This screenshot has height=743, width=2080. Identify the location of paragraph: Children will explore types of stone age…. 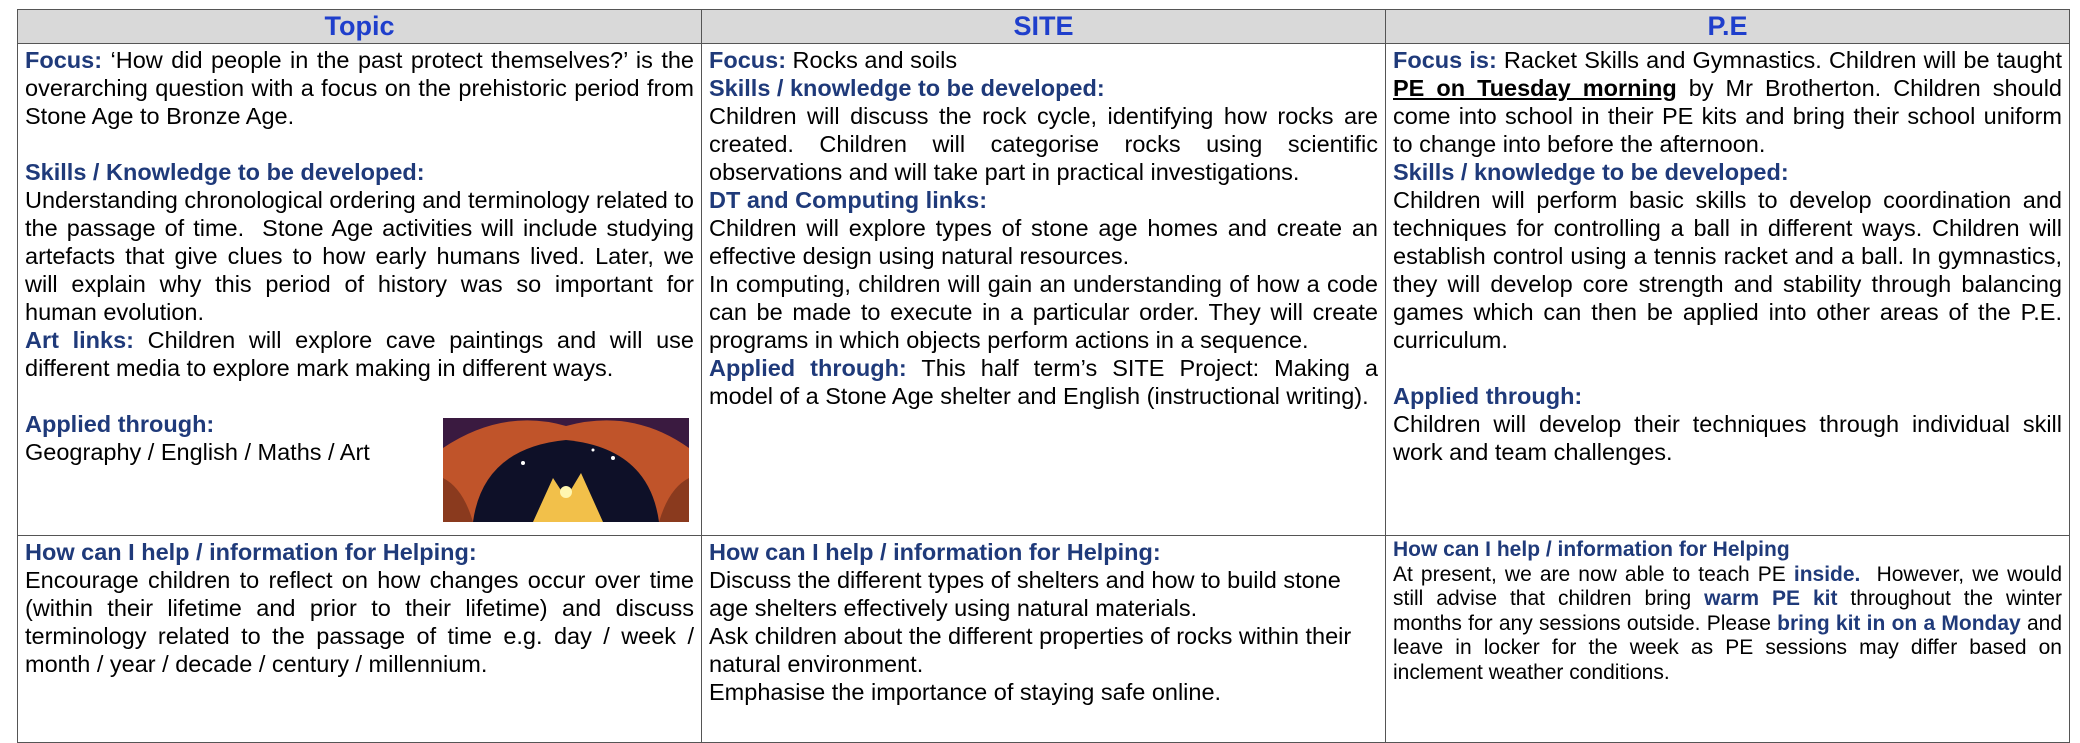
(1043, 242).